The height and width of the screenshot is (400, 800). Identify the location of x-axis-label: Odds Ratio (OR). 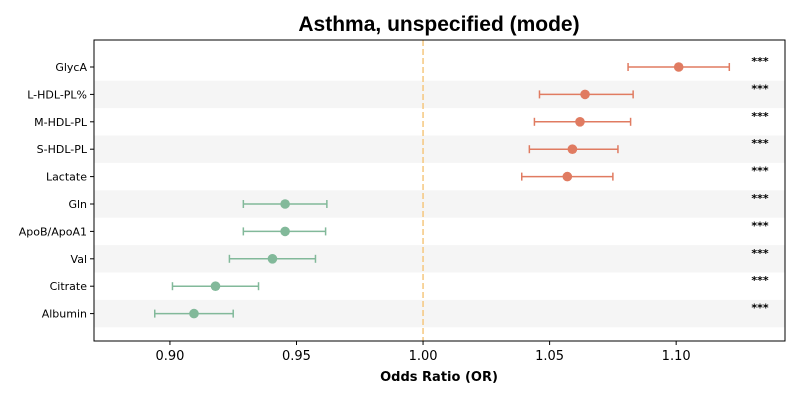
(439, 377).